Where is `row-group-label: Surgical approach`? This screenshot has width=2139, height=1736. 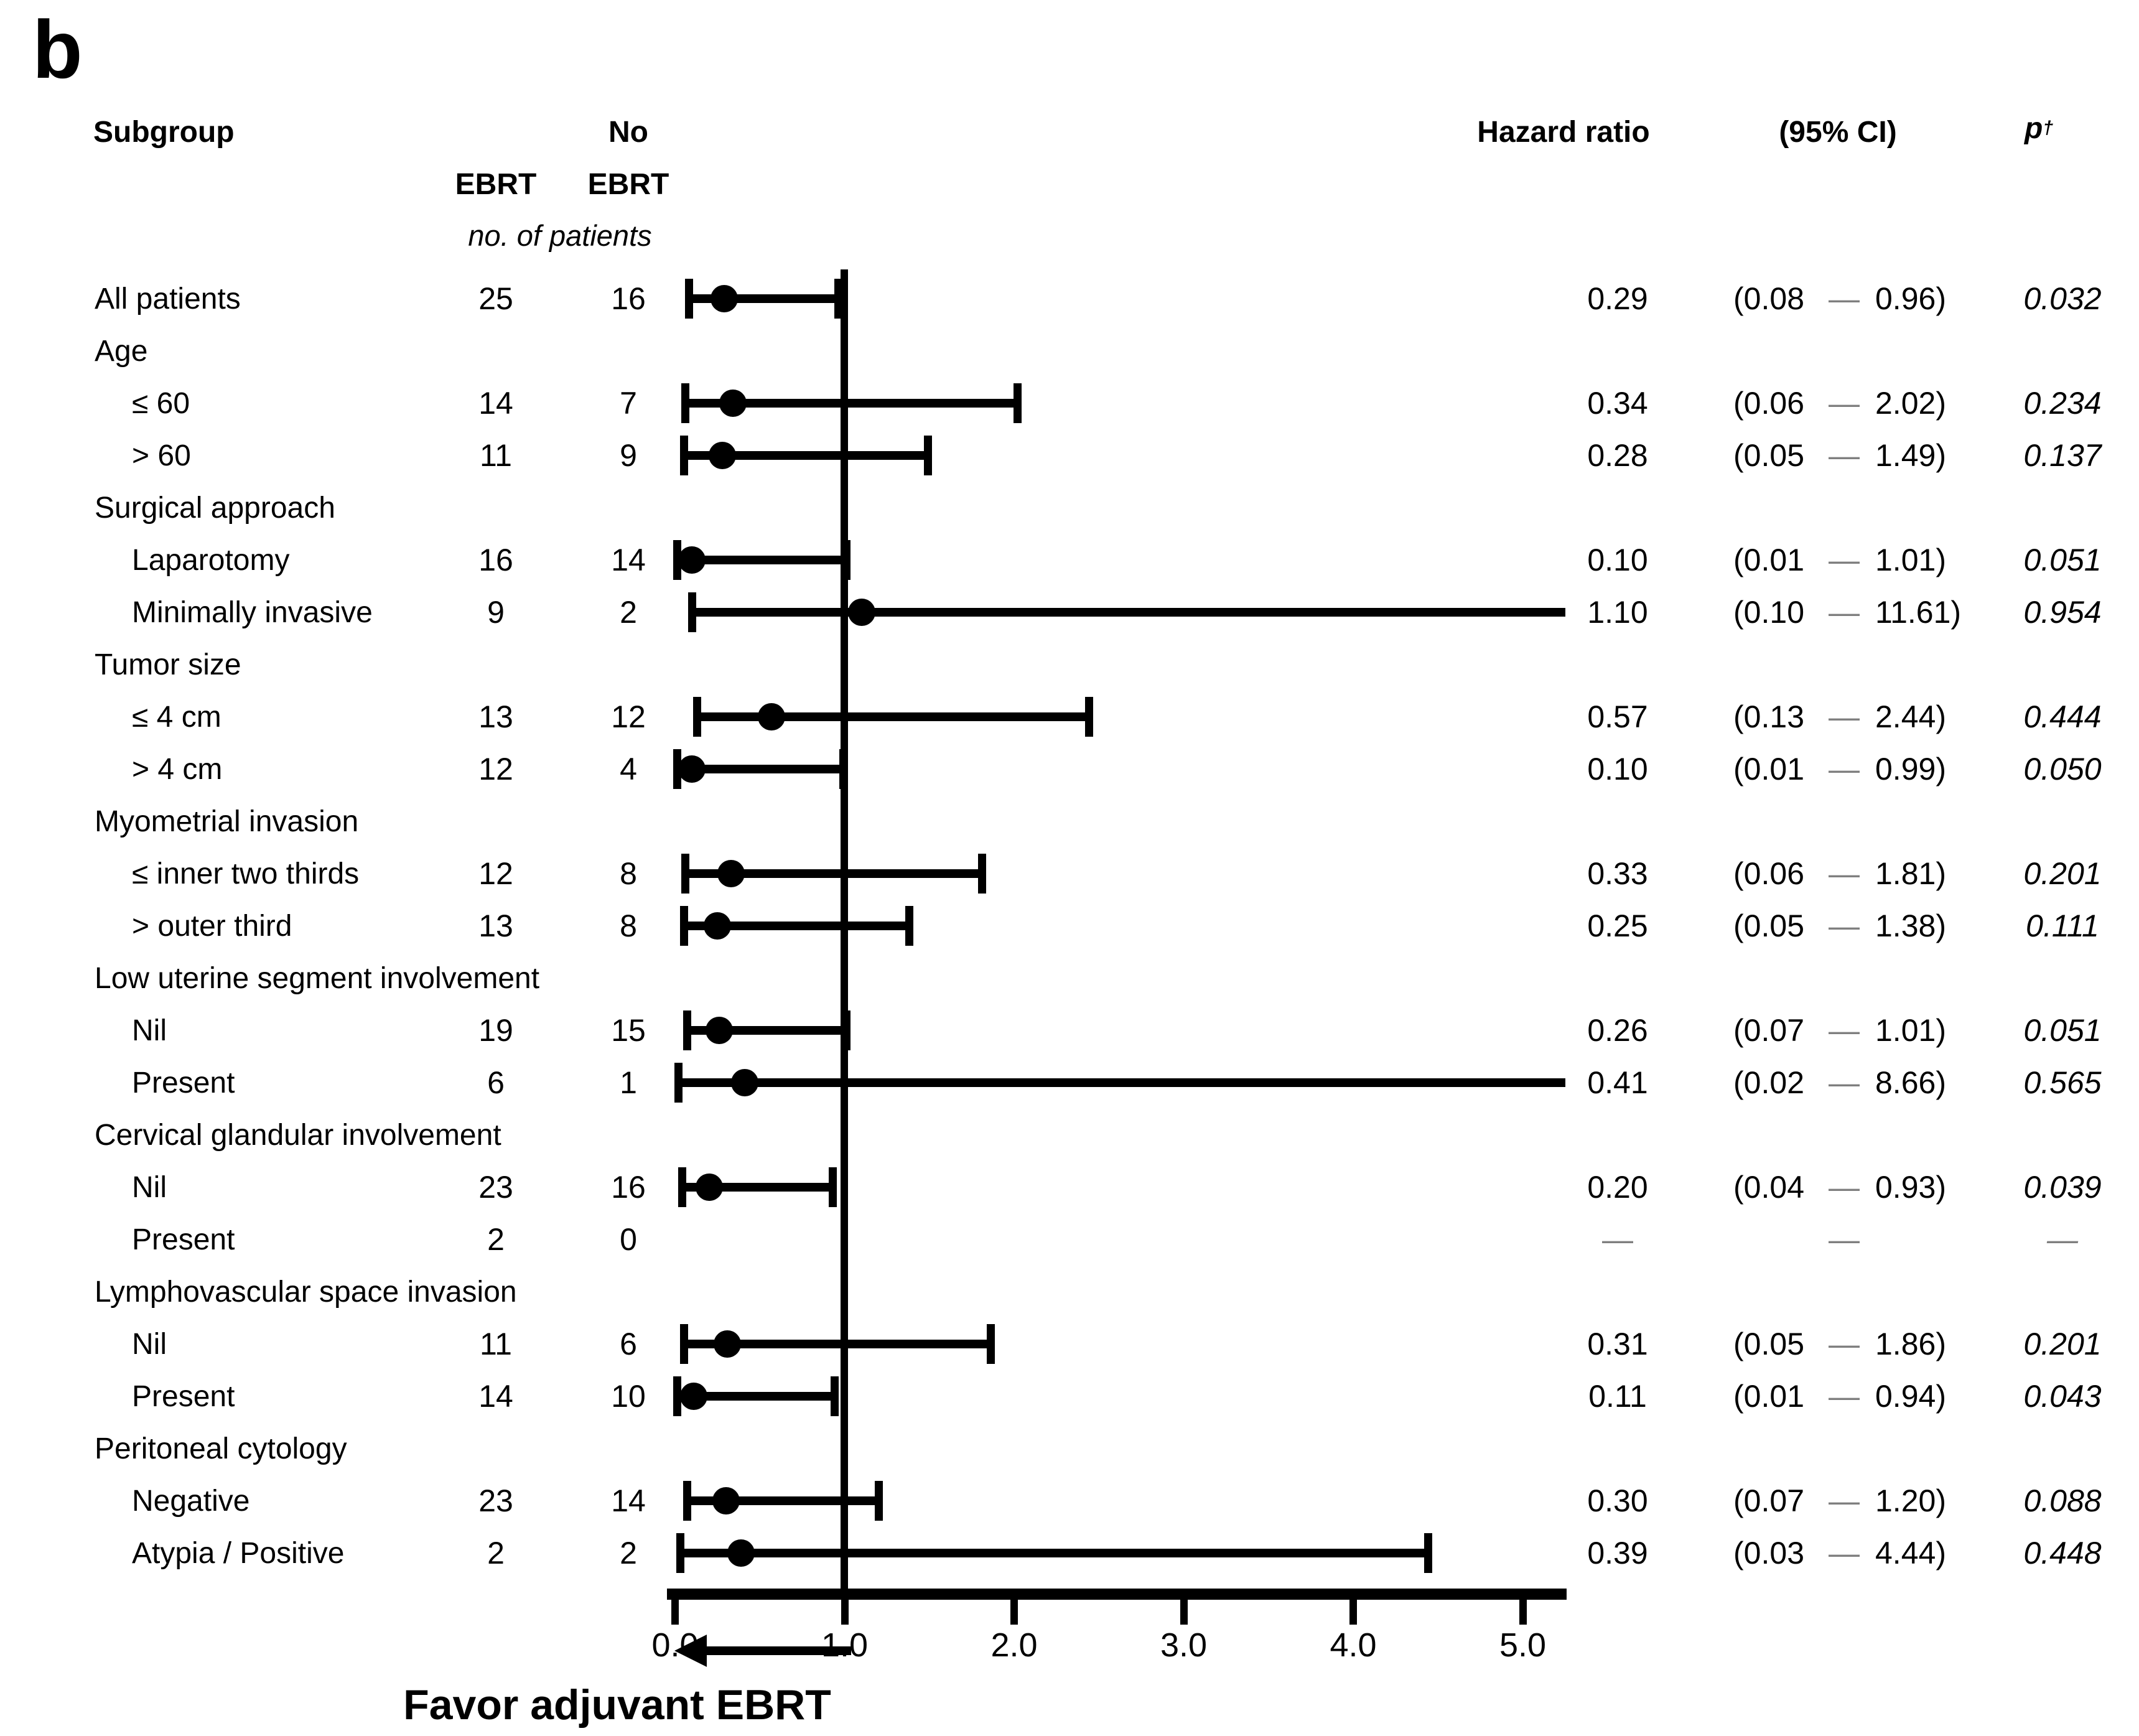 row-group-label: Surgical approach is located at coordinates (215, 508).